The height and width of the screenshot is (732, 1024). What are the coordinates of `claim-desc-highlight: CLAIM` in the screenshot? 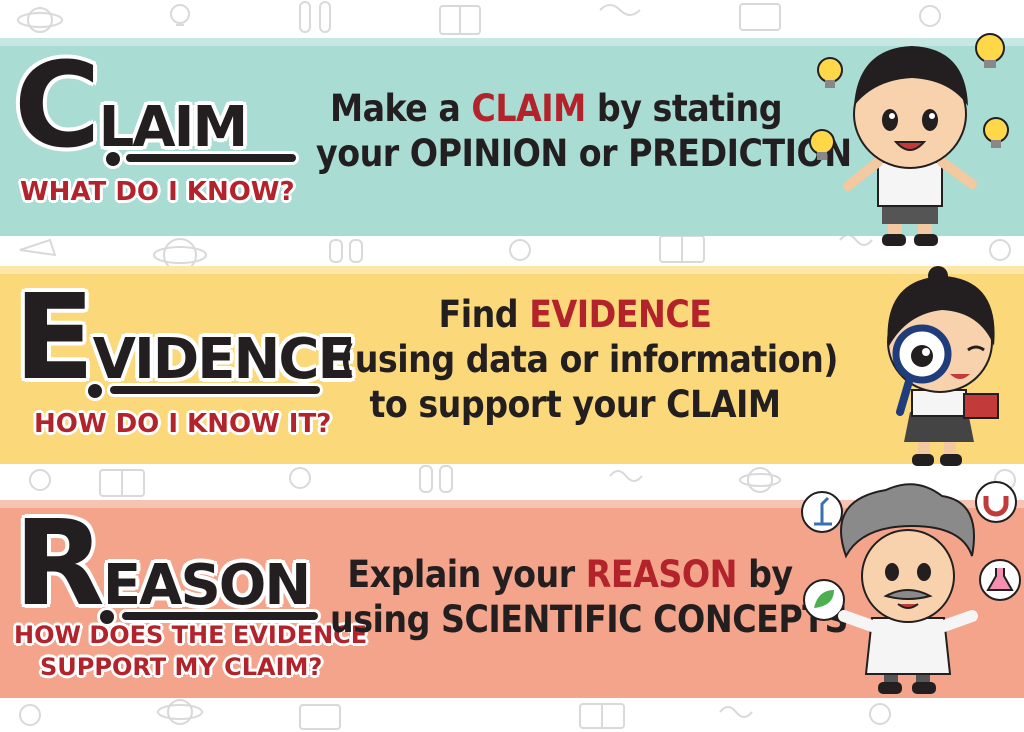 It's located at (528, 108).